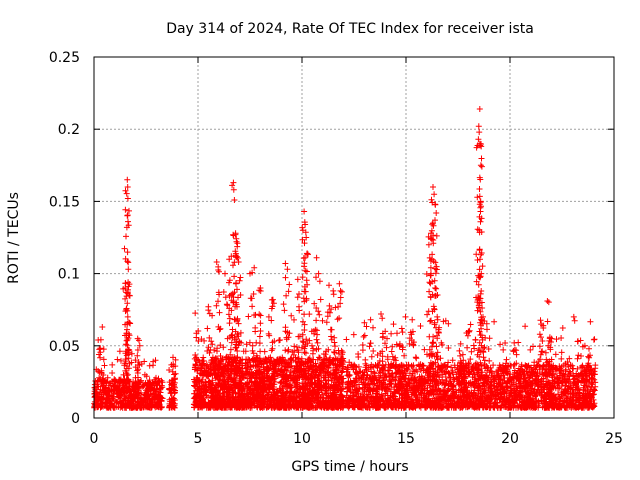 This screenshot has height=480, width=640. I want to click on y-tick-label: 0.25, so click(64, 58).